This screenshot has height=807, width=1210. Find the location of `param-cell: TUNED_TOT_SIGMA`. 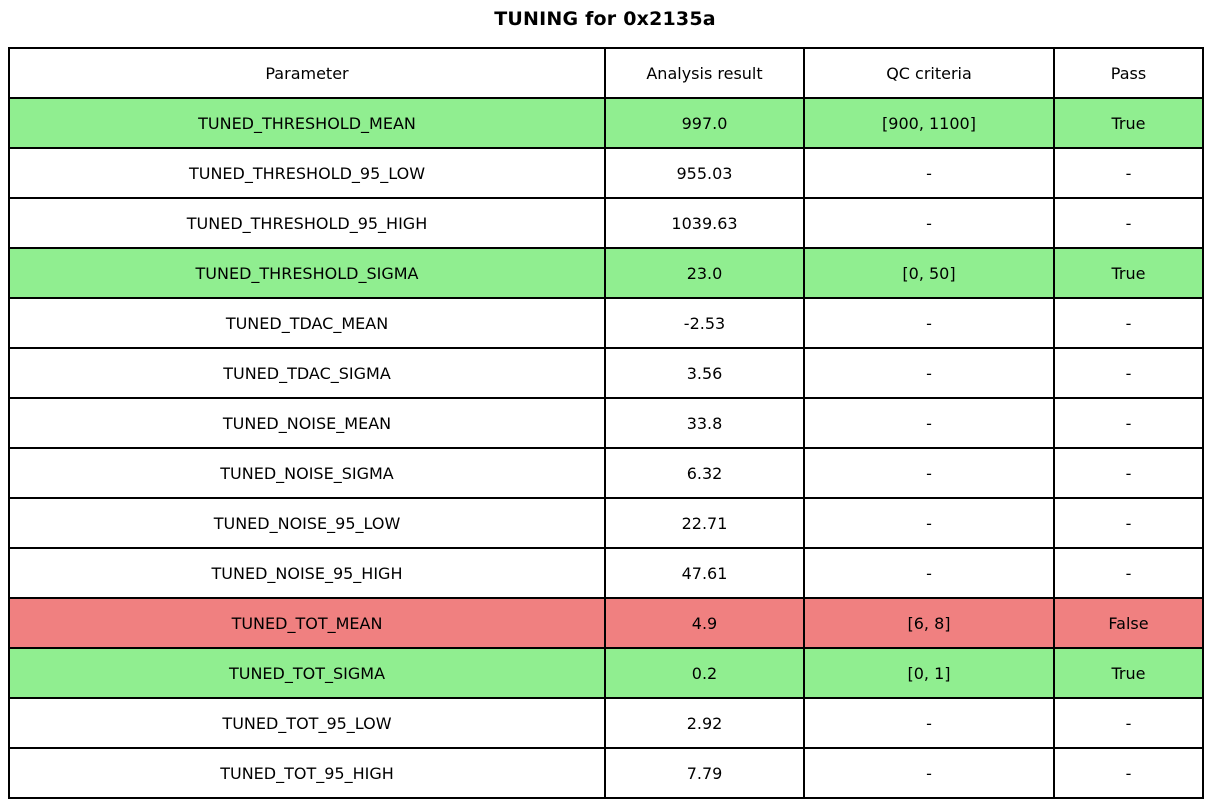

param-cell: TUNED_TOT_SIGMA is located at coordinates (307, 673).